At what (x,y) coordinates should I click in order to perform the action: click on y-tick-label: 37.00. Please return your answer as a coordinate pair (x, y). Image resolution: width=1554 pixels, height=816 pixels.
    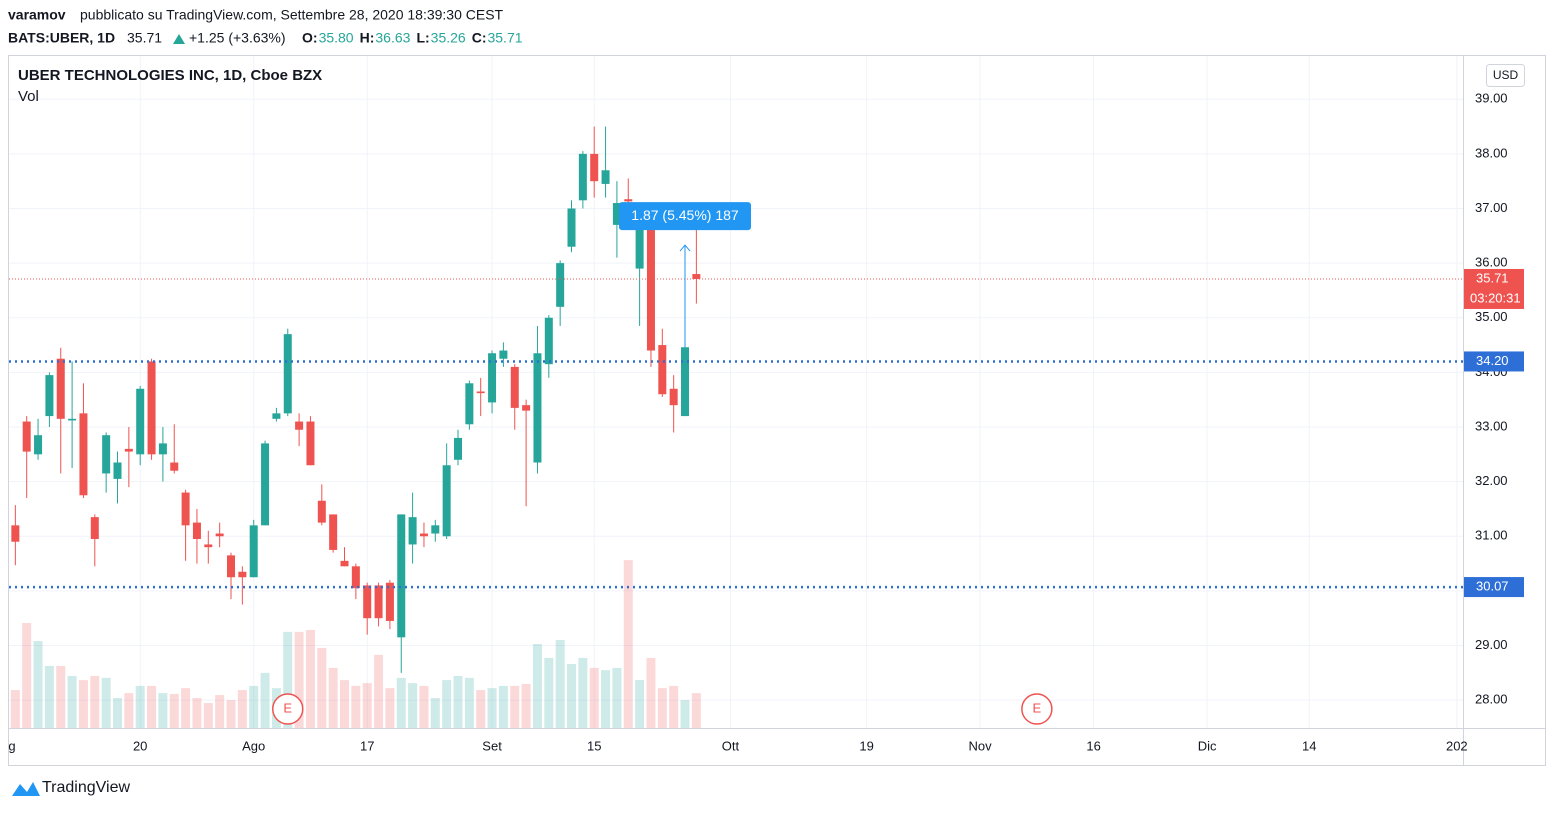
    Looking at the image, I should click on (1491, 207).